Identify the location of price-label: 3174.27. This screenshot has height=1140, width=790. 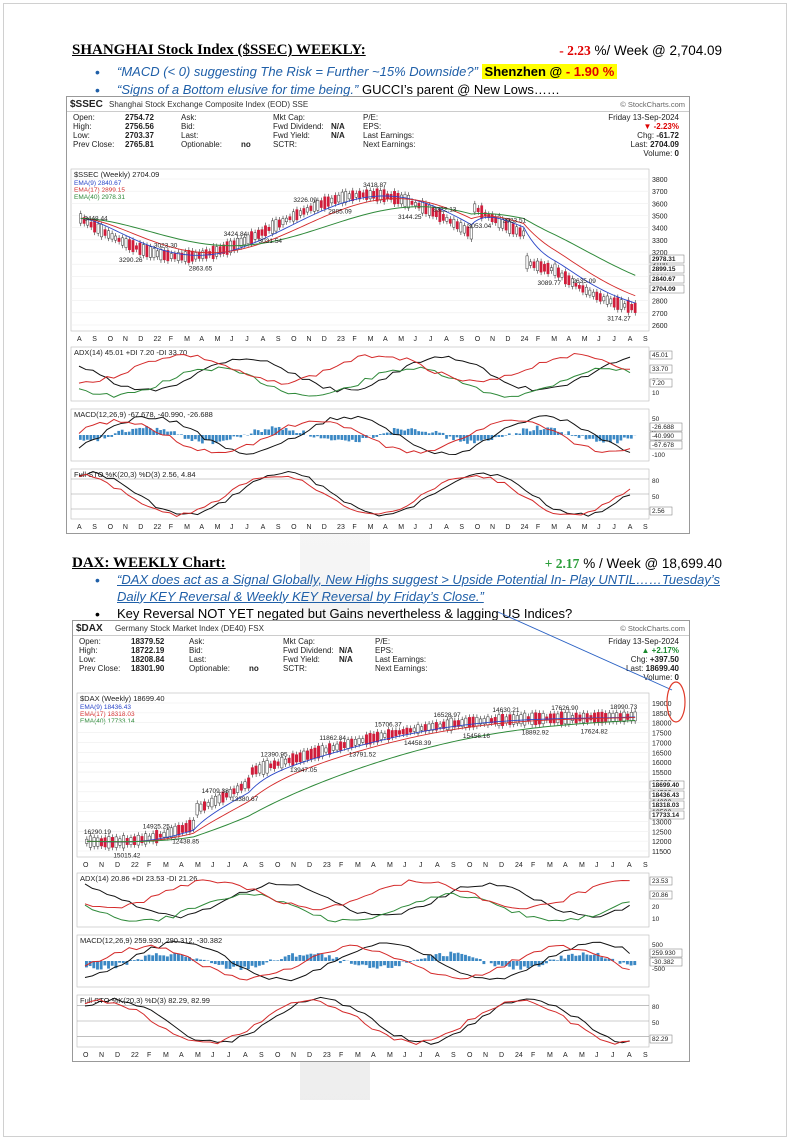
(619, 319).